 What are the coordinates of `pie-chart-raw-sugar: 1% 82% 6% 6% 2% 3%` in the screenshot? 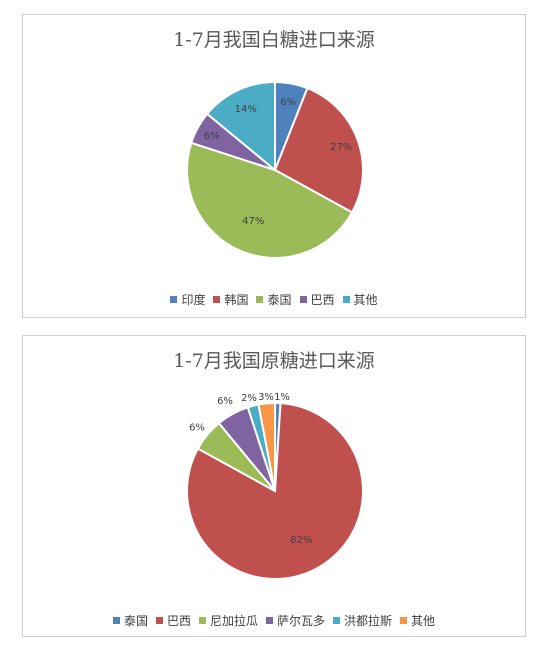 It's located at (275, 486).